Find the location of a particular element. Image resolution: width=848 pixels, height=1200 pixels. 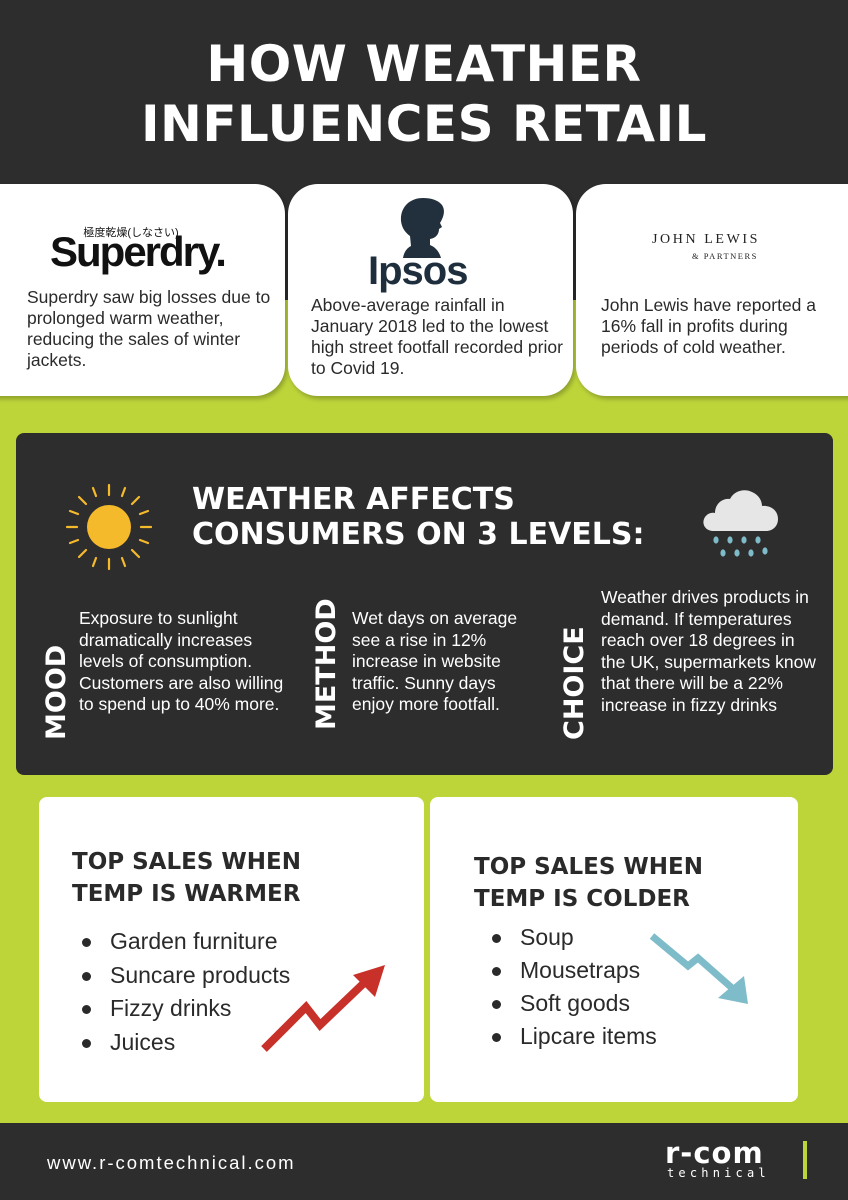

consumer-levels-title: WEATHER AFFECTS CONSUMERS ON 3 LEVELS: is located at coordinates (418, 517).